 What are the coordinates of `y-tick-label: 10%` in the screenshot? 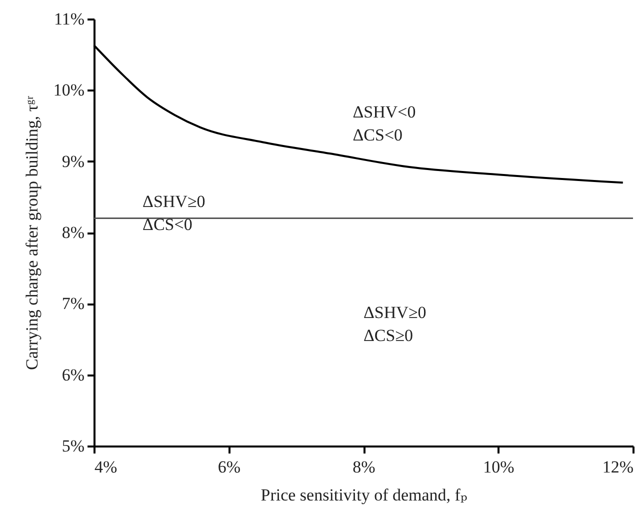 It's located at (68, 90).